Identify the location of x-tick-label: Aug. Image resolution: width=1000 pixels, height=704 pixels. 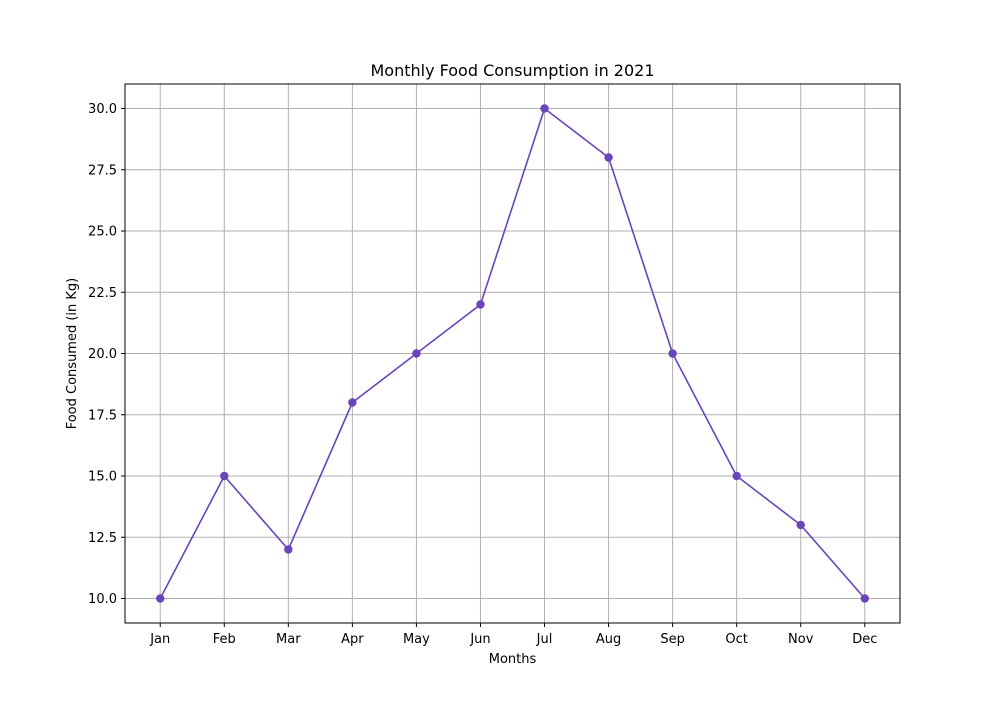
(608, 639).